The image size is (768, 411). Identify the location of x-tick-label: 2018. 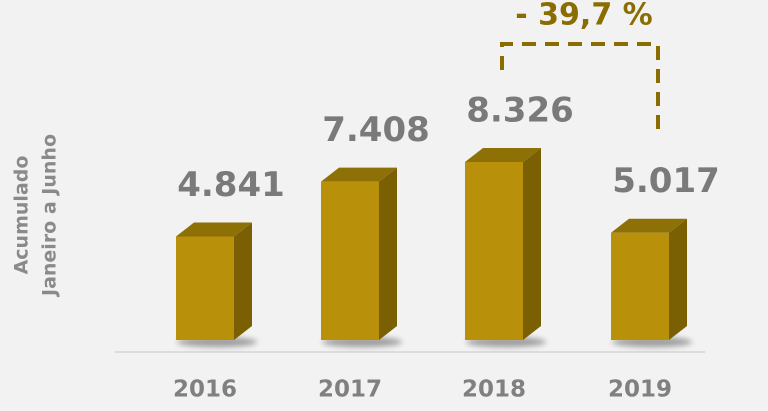
(494, 390).